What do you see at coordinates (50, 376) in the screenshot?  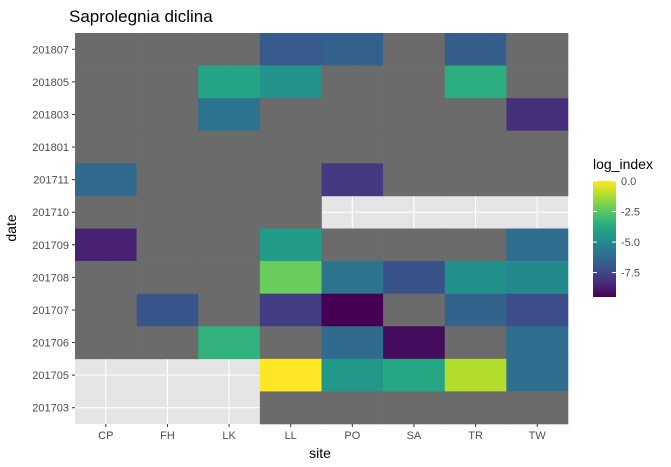 I see `y-tick-label: 201705` at bounding box center [50, 376].